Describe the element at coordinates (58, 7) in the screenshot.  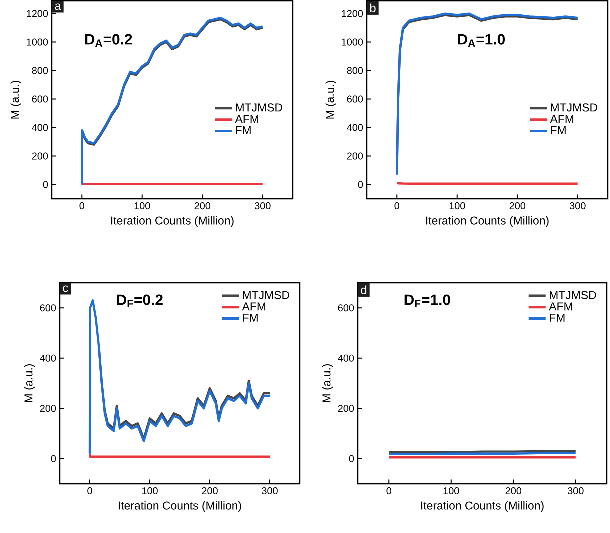
I see `annotation: a` at that location.